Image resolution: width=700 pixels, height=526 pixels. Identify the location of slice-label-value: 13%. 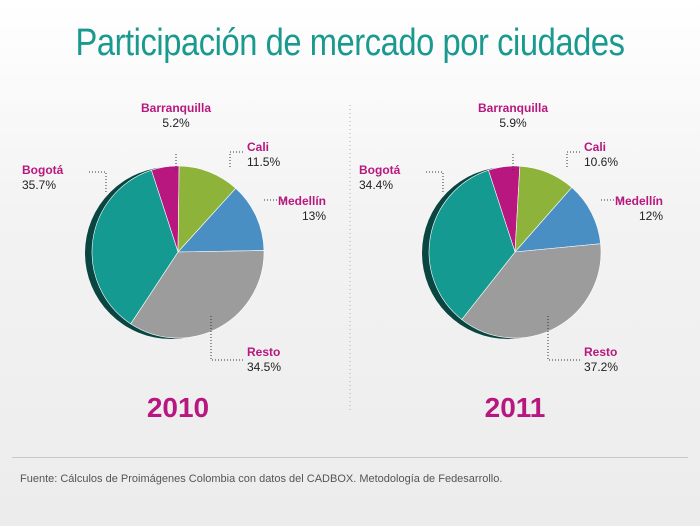
(314, 216).